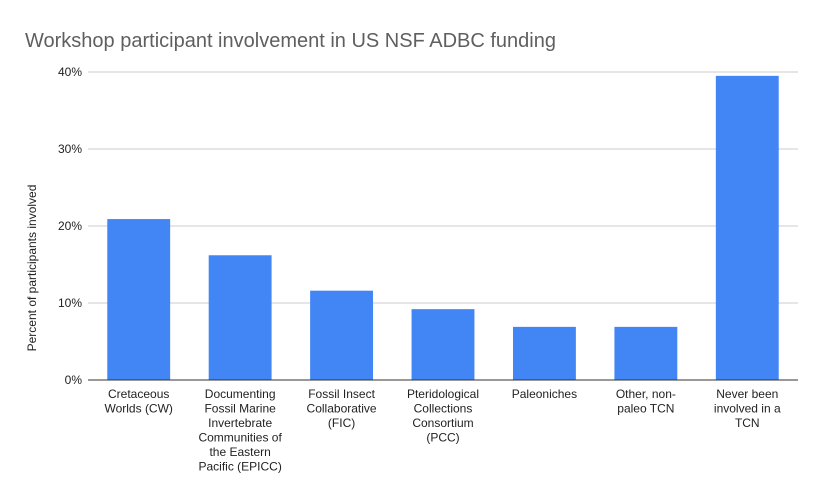  What do you see at coordinates (240, 409) in the screenshot?
I see `x-tick-label-line: Fossil Marine` at bounding box center [240, 409].